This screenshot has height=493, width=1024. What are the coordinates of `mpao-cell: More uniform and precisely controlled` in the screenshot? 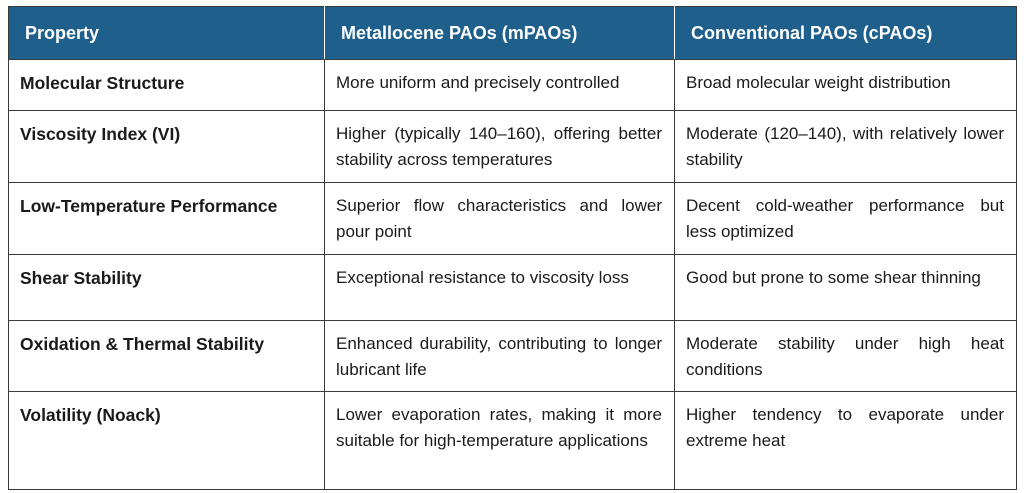 It's located at (499, 85).